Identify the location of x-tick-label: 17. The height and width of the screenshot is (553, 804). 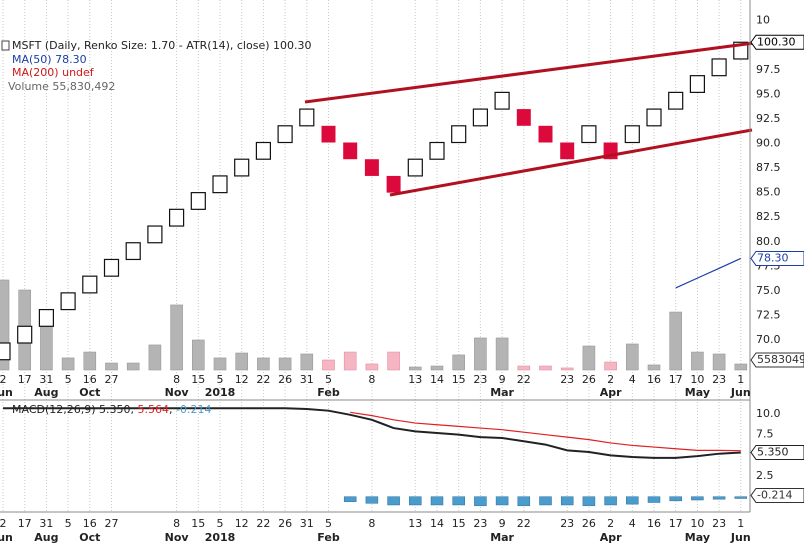
(25, 523).